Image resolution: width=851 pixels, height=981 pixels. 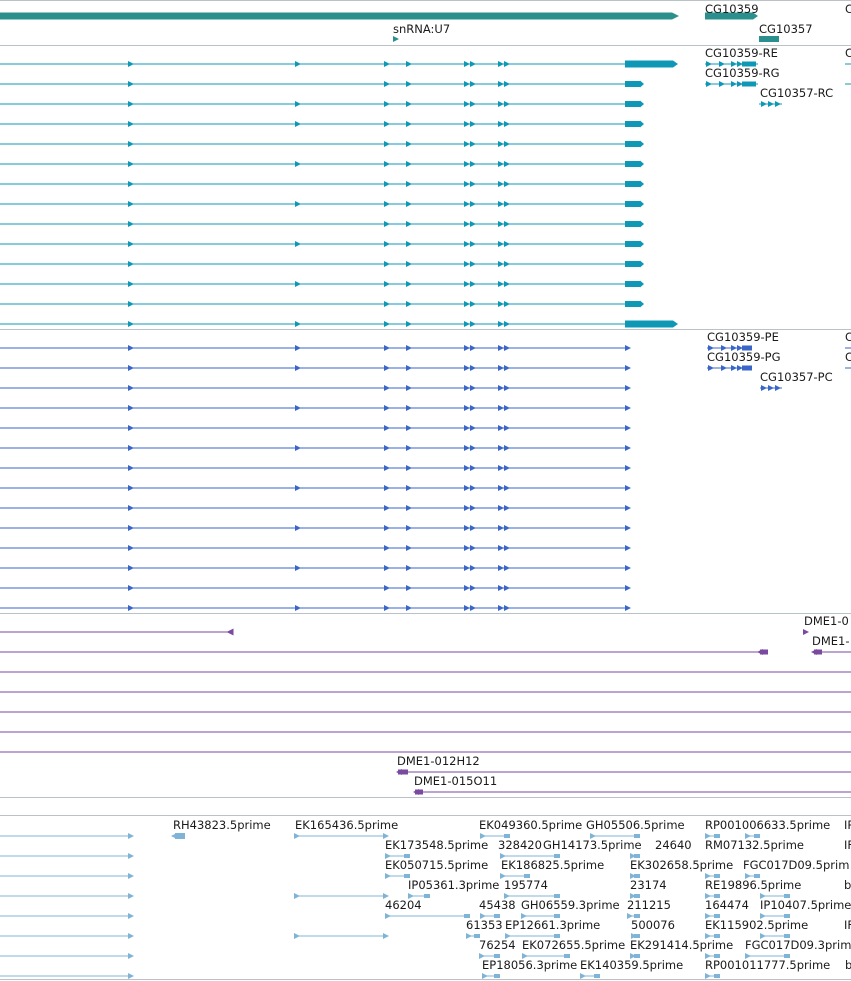 I want to click on transcript-label: CG10357-RC, so click(x=797, y=93).